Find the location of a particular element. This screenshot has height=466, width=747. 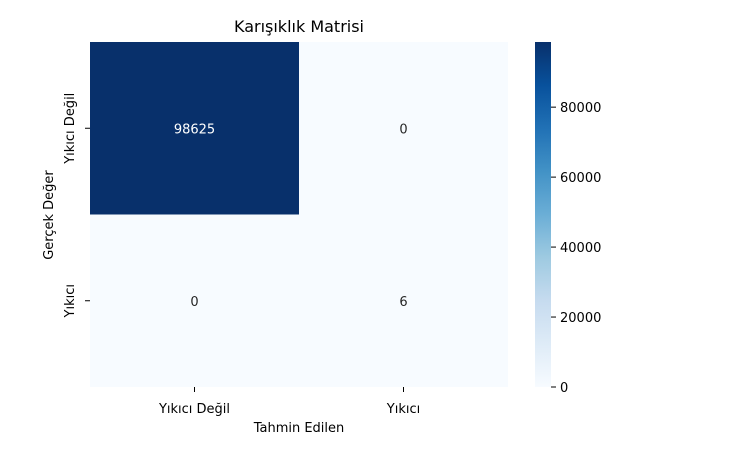

colorbar-tick-label: 0 is located at coordinates (564, 388).